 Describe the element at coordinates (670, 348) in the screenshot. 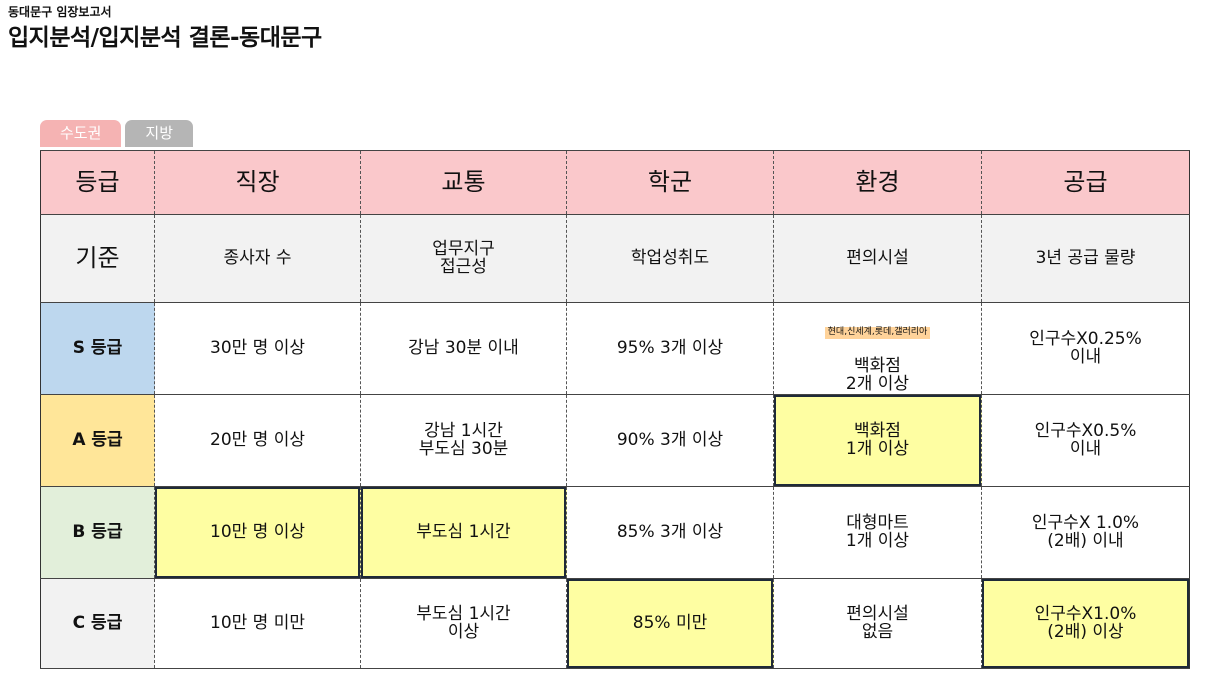

I see `cell-school: 95% 3개 이상` at that location.